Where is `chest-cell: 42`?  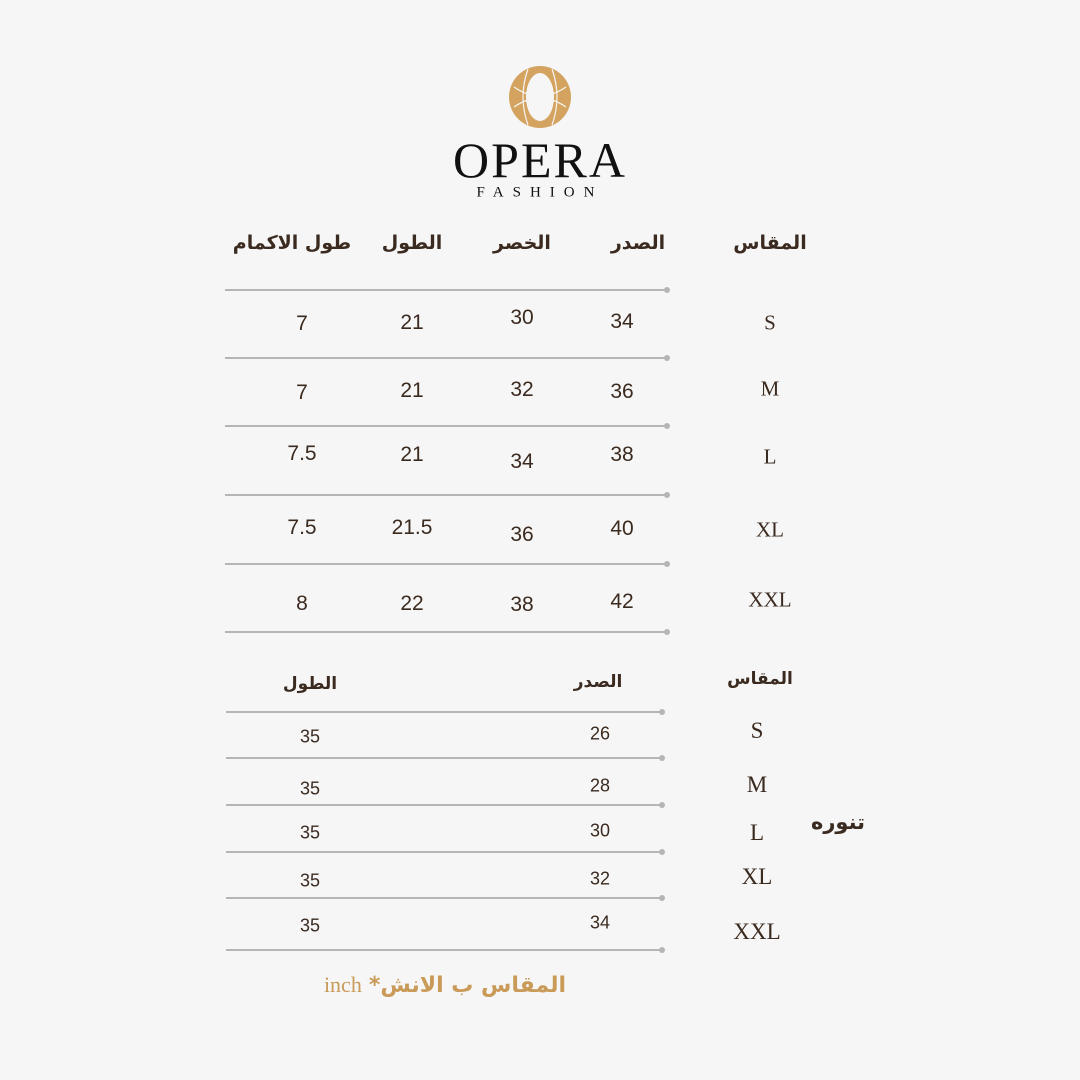
chest-cell: 42 is located at coordinates (622, 601).